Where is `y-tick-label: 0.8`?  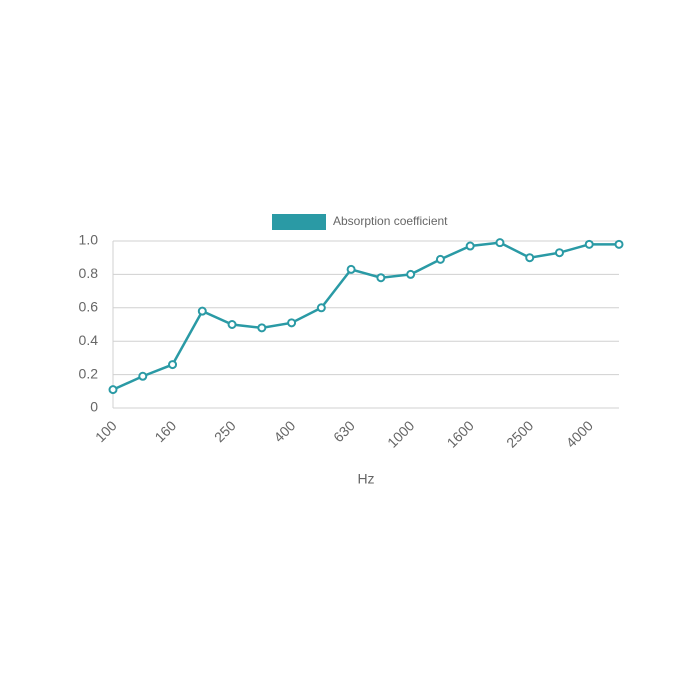 y-tick-label: 0.8 is located at coordinates (89, 273).